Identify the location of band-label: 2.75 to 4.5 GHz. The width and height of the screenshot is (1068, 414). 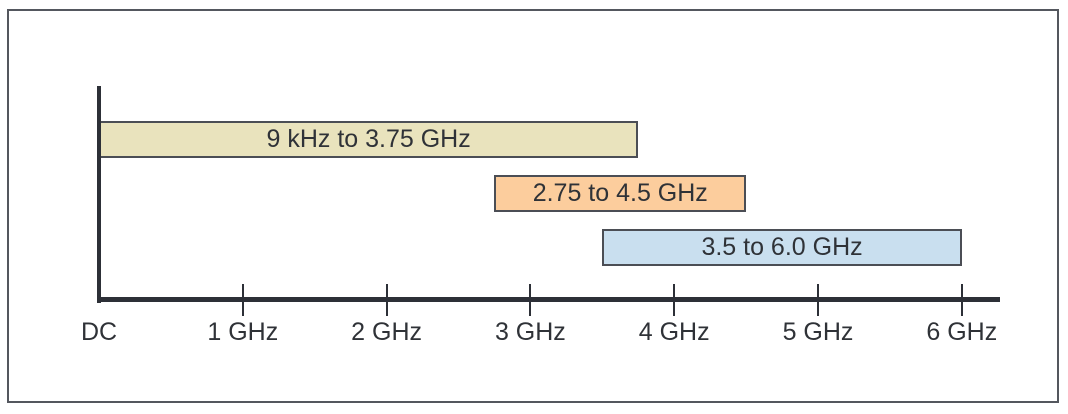
(620, 193).